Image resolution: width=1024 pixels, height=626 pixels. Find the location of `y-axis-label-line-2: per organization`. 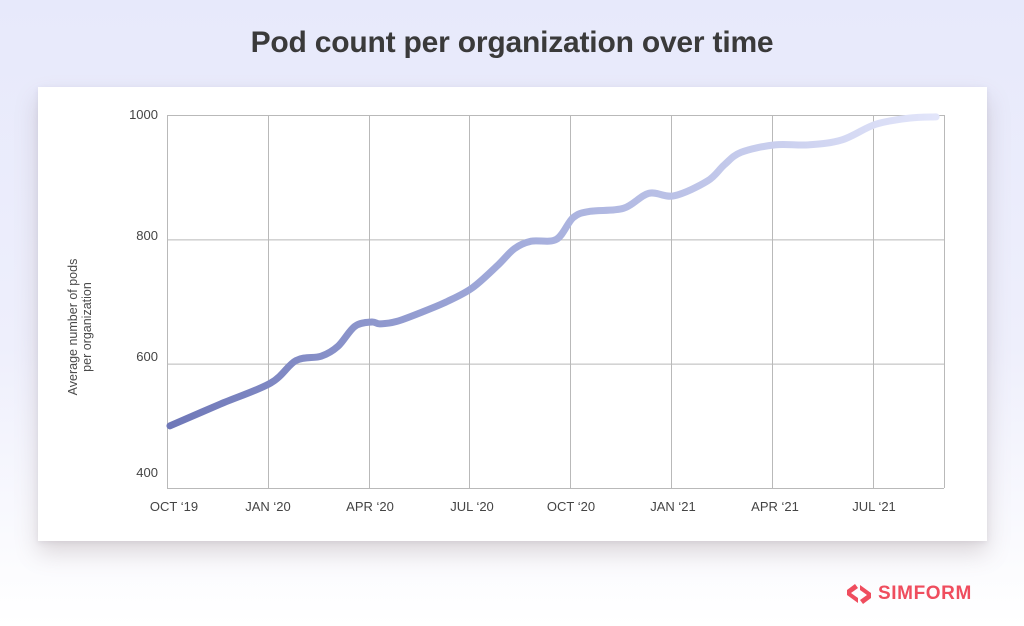

y-axis-label-line-2: per organization is located at coordinates (87, 327).